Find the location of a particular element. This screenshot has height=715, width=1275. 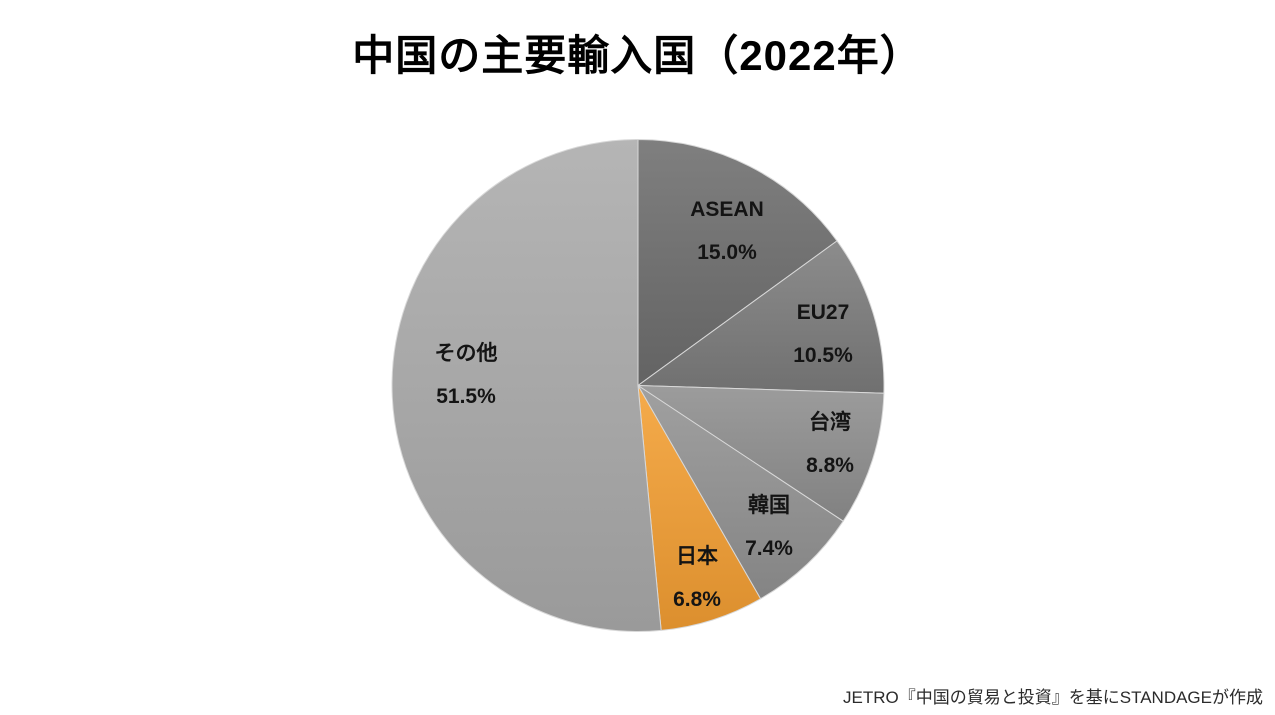

pie-slice-韓国 is located at coordinates (740, 492).